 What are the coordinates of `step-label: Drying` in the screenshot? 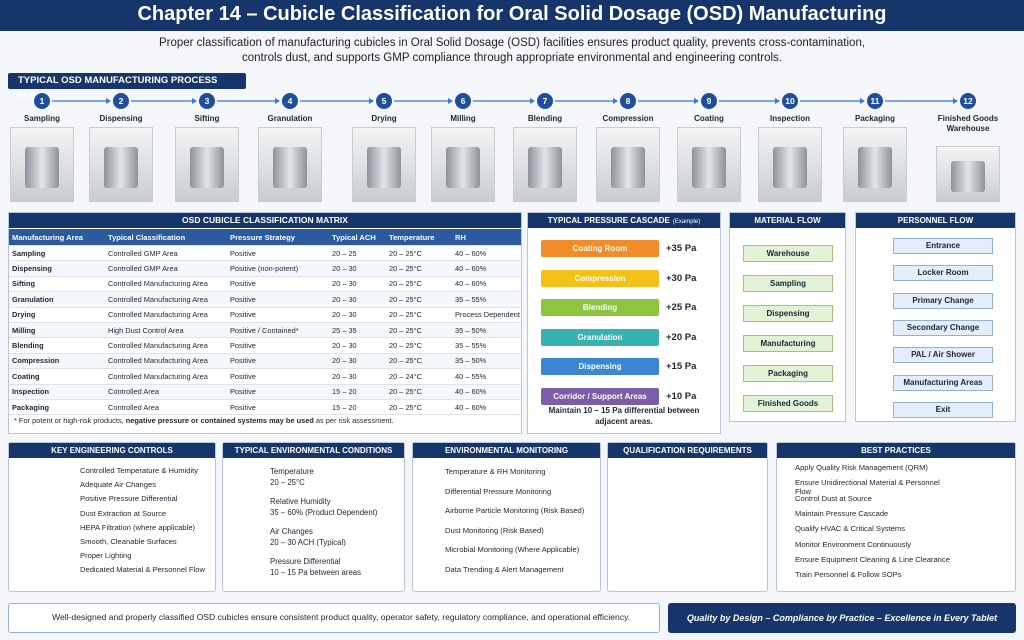 It's located at (384, 118).